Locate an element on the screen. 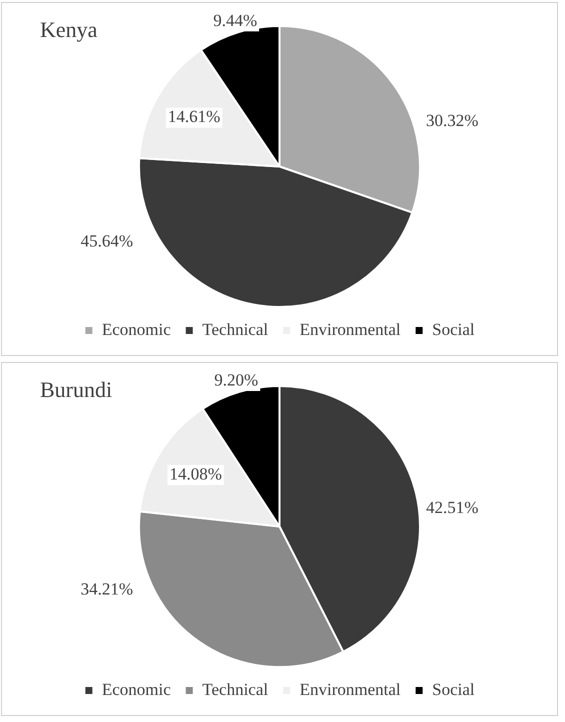 This screenshot has height=722, width=565. data-label: 9.44% is located at coordinates (235, 20).